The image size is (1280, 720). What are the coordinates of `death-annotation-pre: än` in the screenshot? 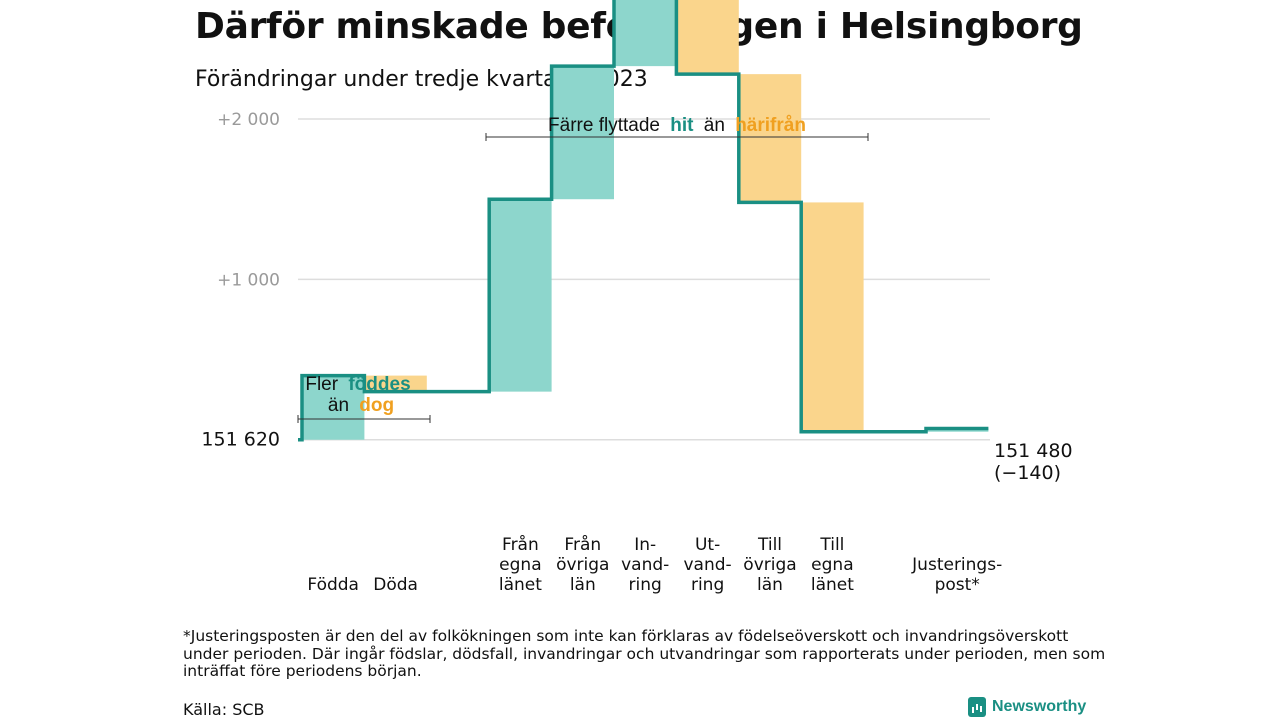 It's located at (338, 405).